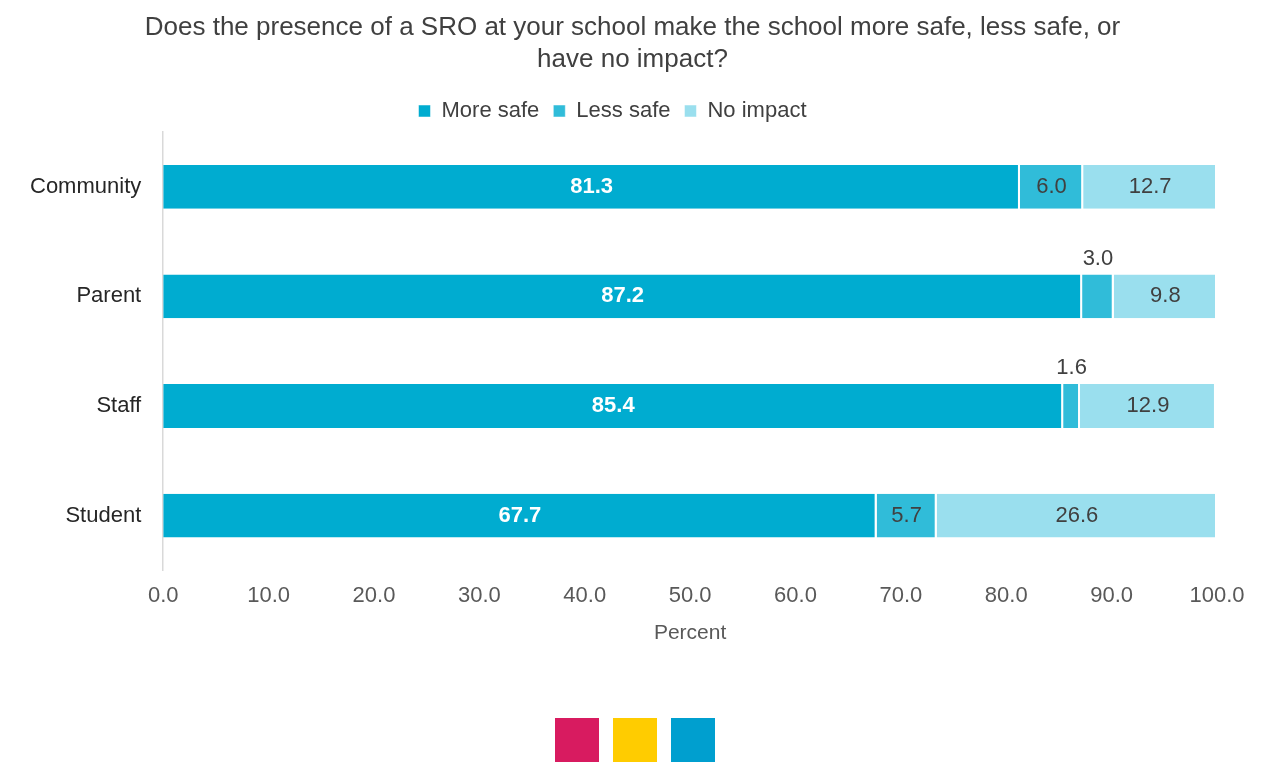  Describe the element at coordinates (374, 594) in the screenshot. I see `x-tick-label: 20.0` at that location.